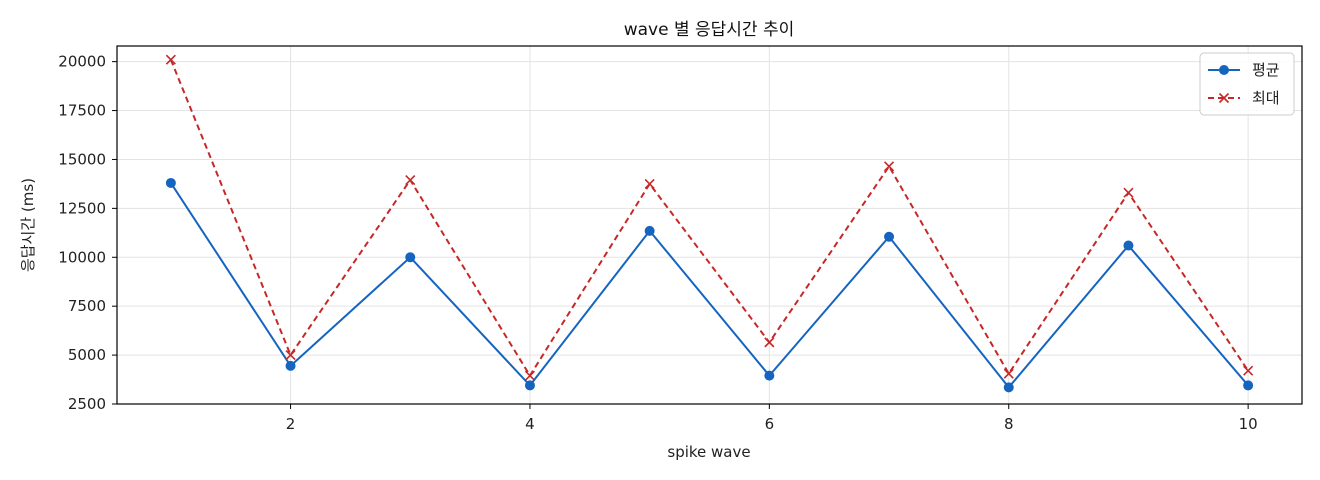  What do you see at coordinates (82, 111) in the screenshot?
I see `y-tick-label: 17500` at bounding box center [82, 111].